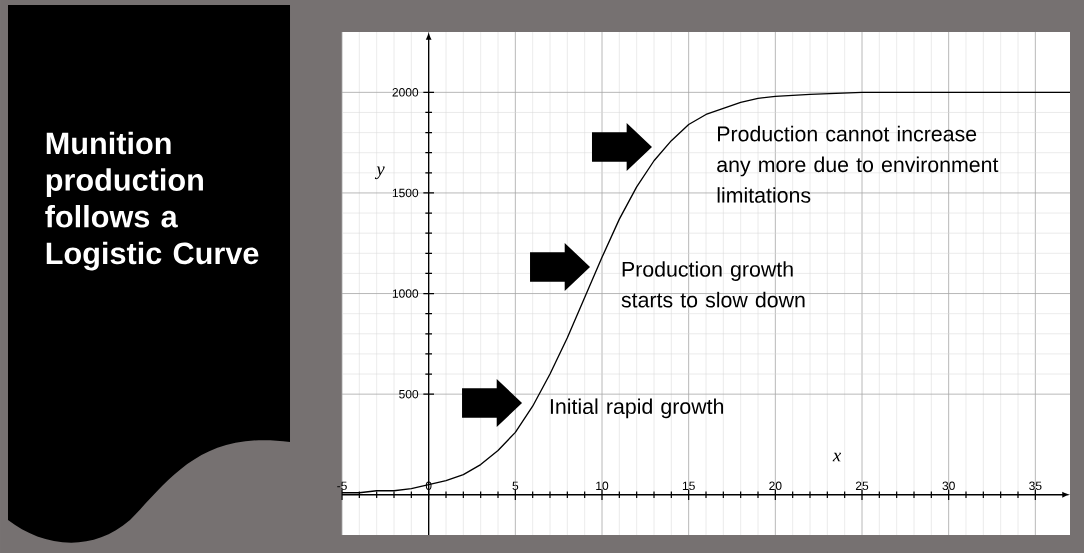 The height and width of the screenshot is (555, 1084). I want to click on x-tick-label: 15, so click(688, 486).